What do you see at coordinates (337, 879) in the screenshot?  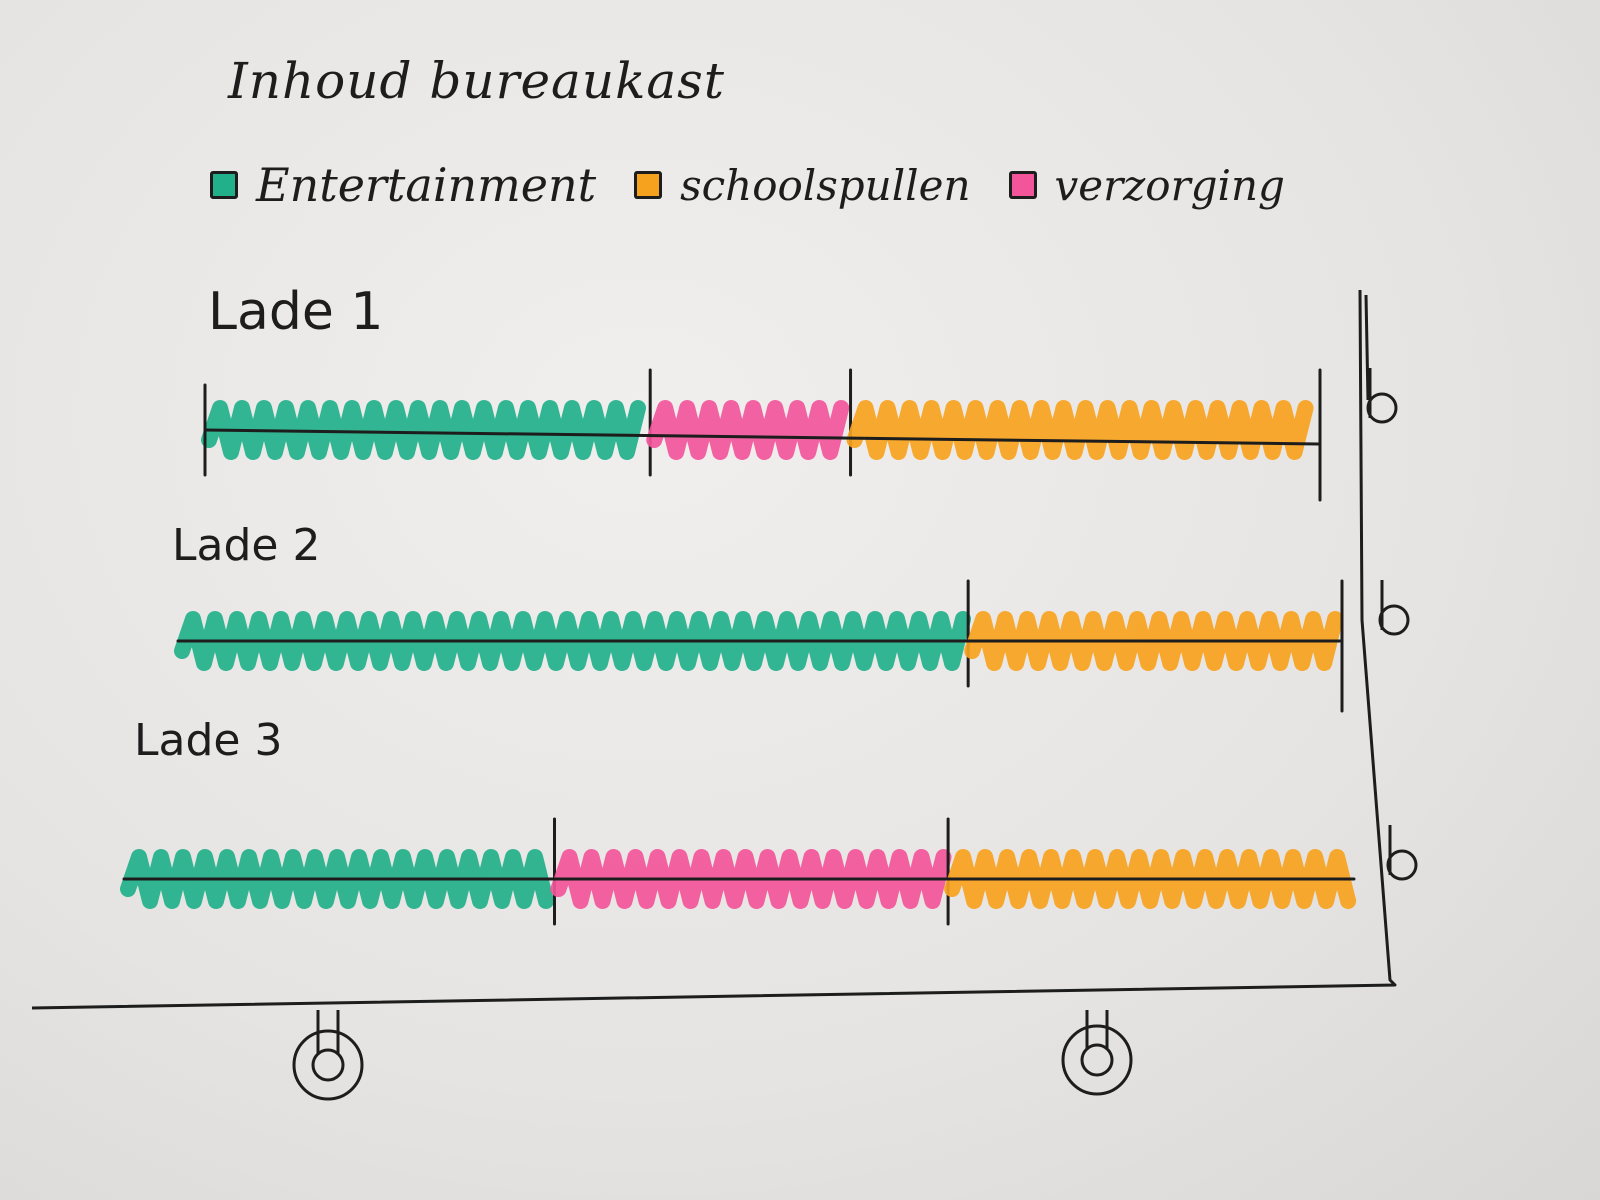 I see `bar-segment-drawer3-entertainment` at bounding box center [337, 879].